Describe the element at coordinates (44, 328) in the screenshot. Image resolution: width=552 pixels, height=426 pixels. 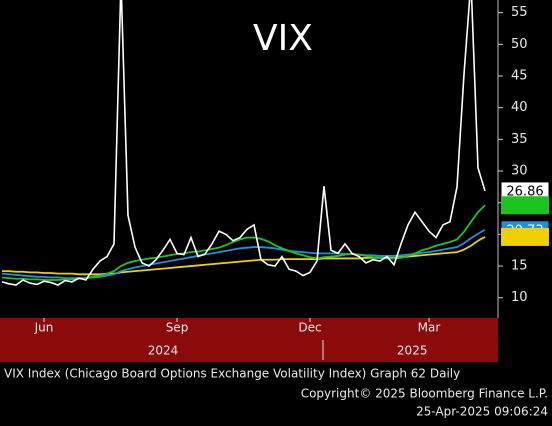
I see `x-tick-label: Jun` at that location.